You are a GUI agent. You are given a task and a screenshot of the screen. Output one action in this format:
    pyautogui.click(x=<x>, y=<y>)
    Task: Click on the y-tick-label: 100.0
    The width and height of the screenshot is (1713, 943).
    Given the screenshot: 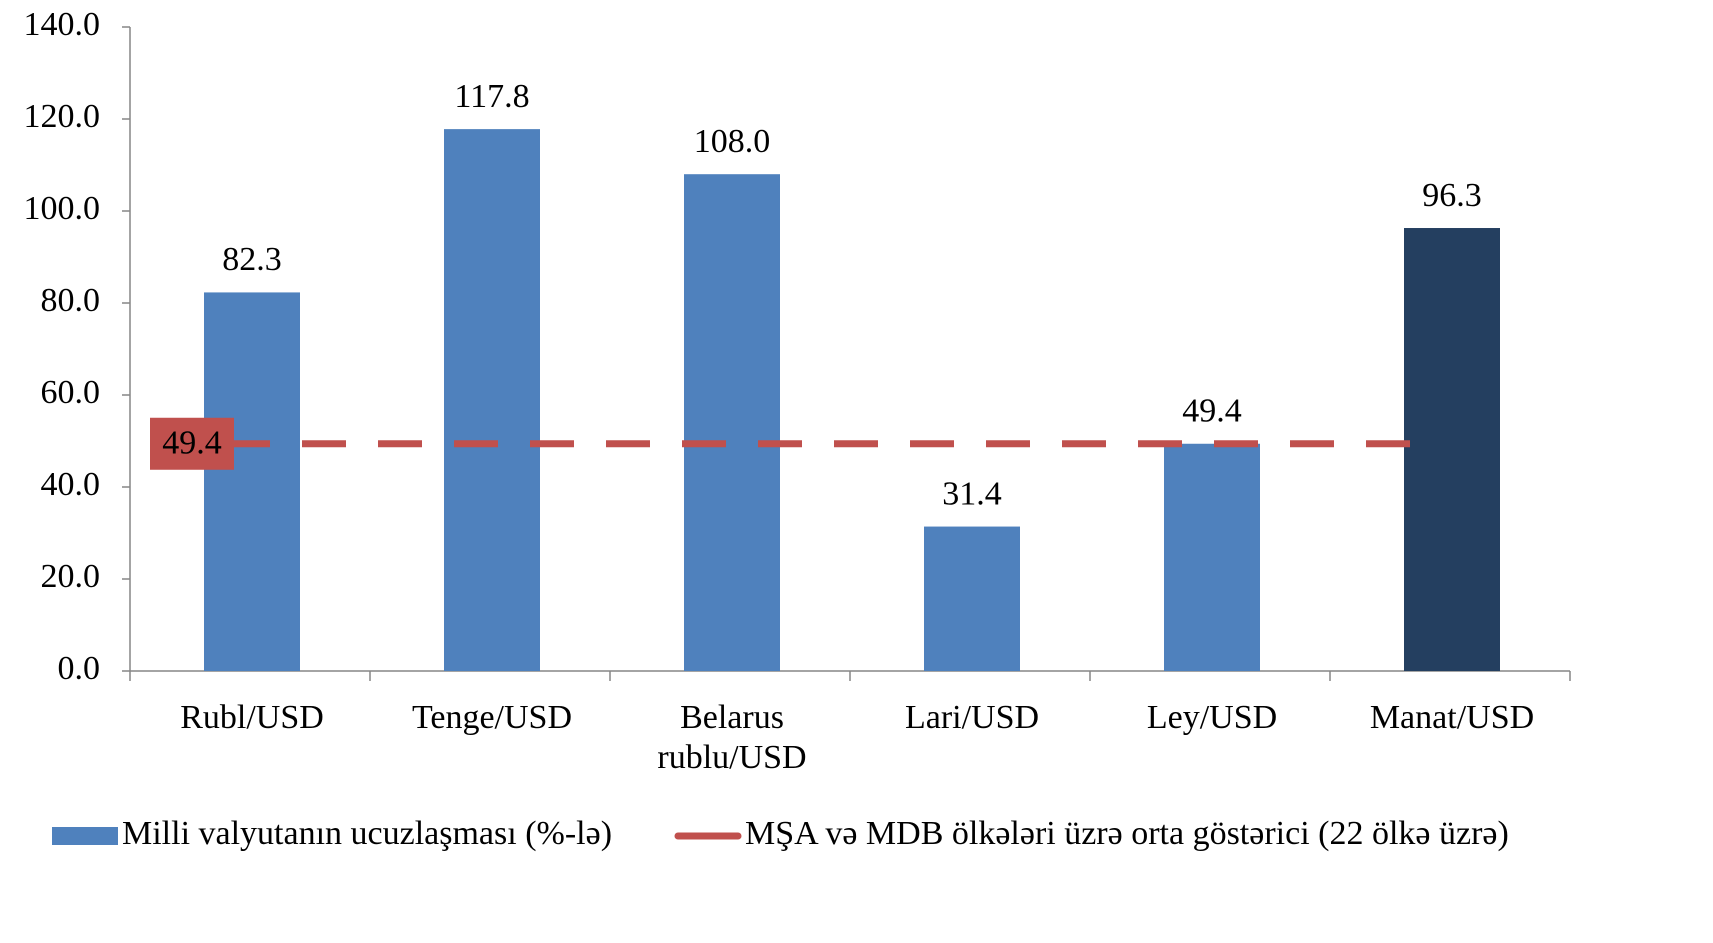 What is the action you would take?
    pyautogui.click(x=62, y=208)
    